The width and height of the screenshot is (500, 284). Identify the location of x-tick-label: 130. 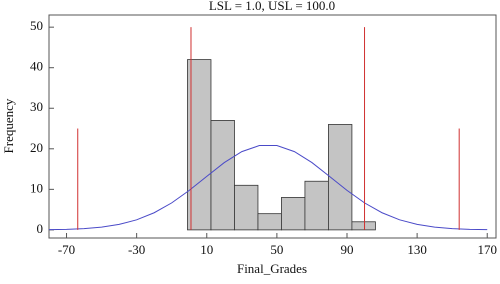
(417, 249).